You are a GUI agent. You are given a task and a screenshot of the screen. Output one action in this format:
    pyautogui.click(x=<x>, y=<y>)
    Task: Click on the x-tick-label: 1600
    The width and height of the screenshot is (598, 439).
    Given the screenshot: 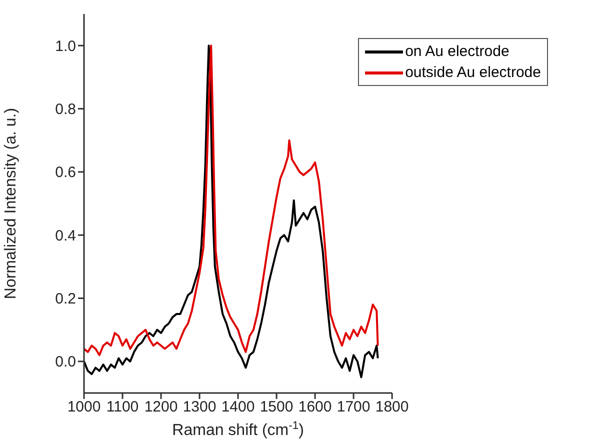 What is the action you would take?
    pyautogui.click(x=315, y=407)
    